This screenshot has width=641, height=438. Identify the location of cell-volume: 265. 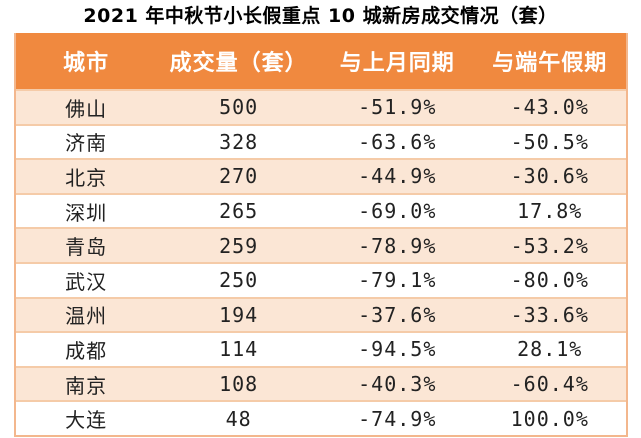
(239, 211).